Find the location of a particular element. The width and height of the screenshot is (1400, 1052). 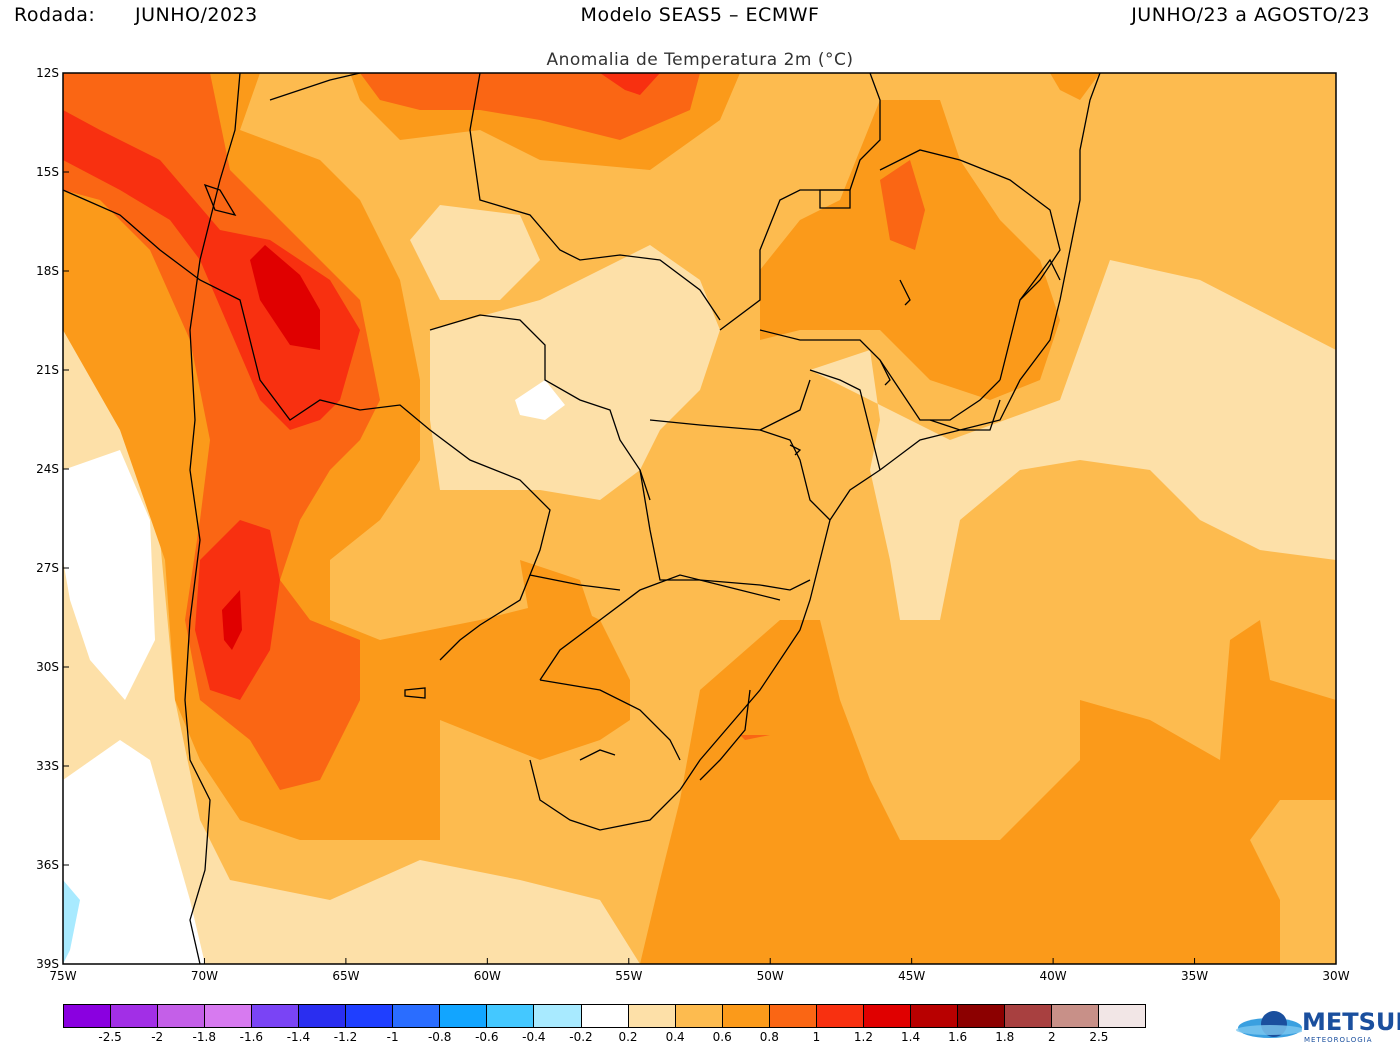

model-title: Modelo SEAS5 – ECMWF is located at coordinates (700, 15).